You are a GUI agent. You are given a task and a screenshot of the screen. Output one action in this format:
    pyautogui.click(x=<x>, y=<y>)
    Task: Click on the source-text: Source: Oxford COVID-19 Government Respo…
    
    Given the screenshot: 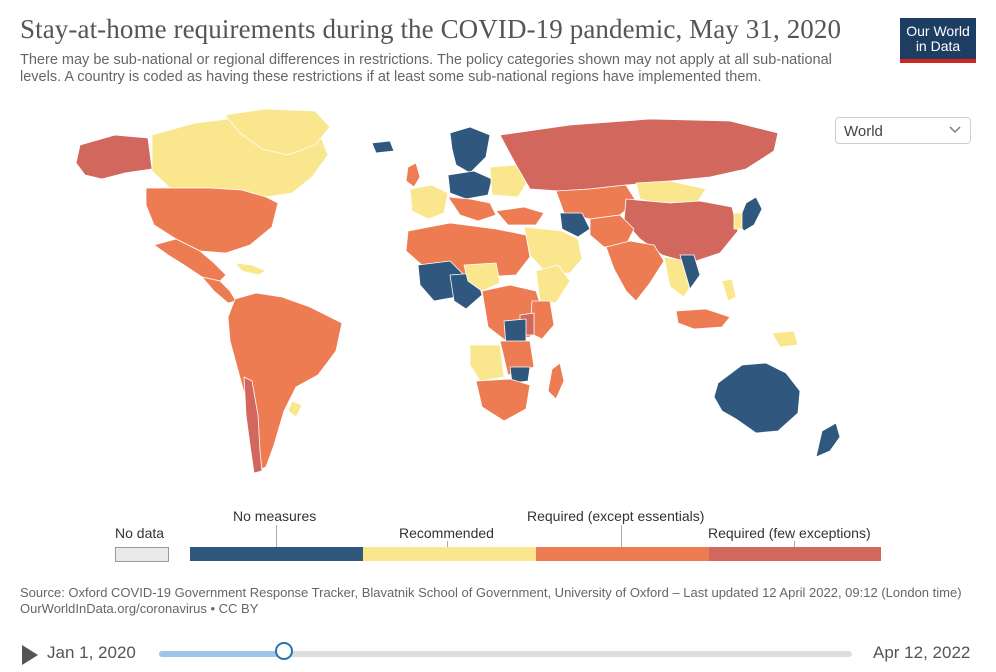 What is the action you would take?
    pyautogui.click(x=491, y=592)
    